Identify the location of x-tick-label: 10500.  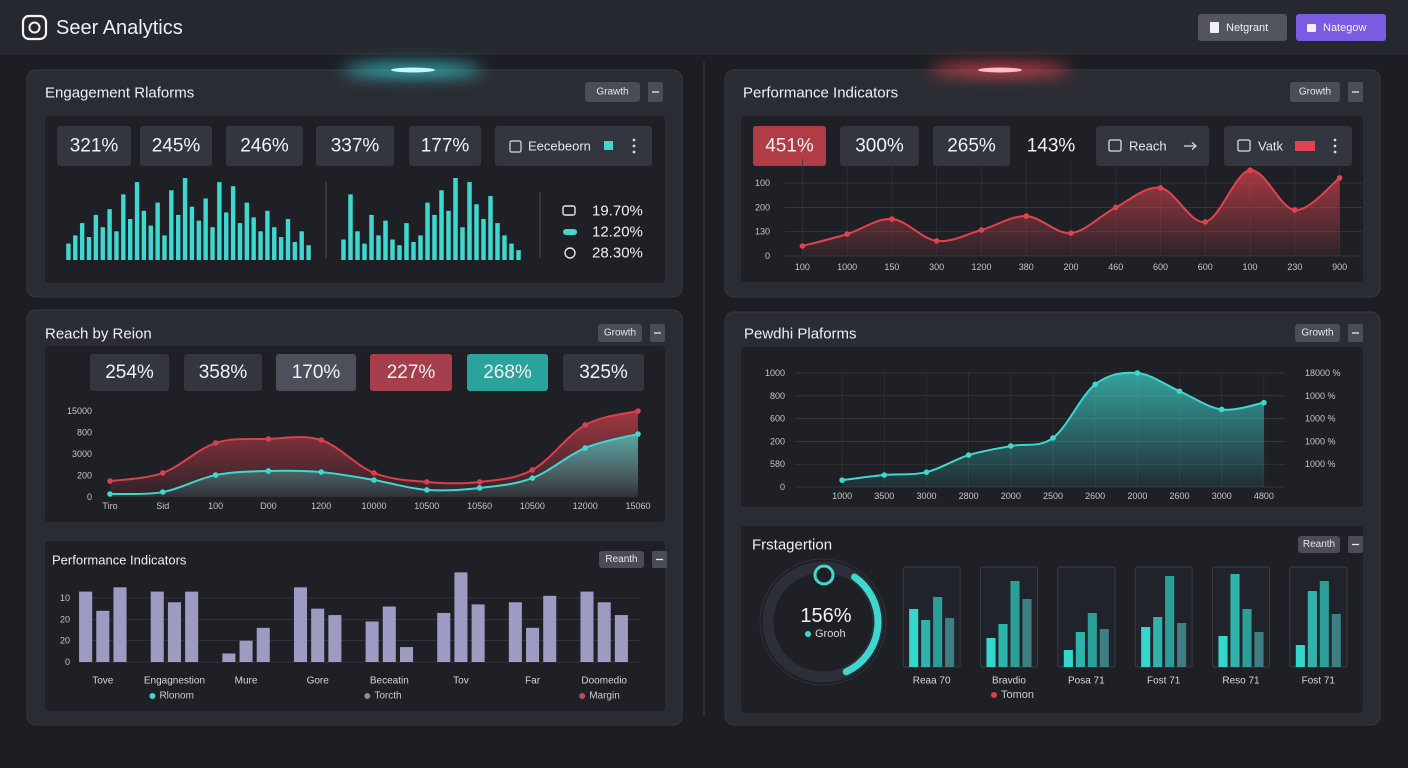
(426, 506).